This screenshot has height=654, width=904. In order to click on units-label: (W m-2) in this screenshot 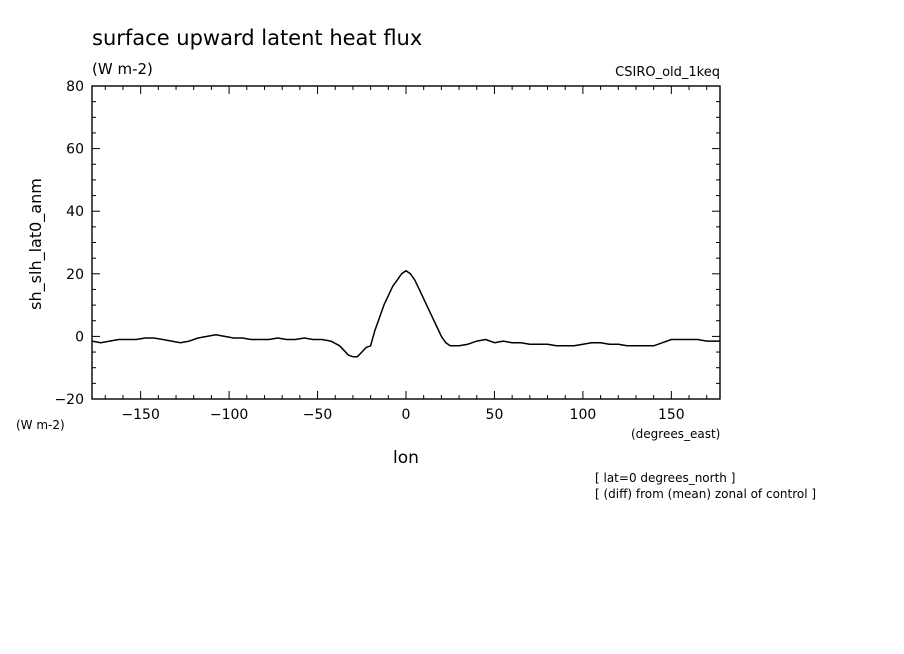, I will do `click(122, 69)`.